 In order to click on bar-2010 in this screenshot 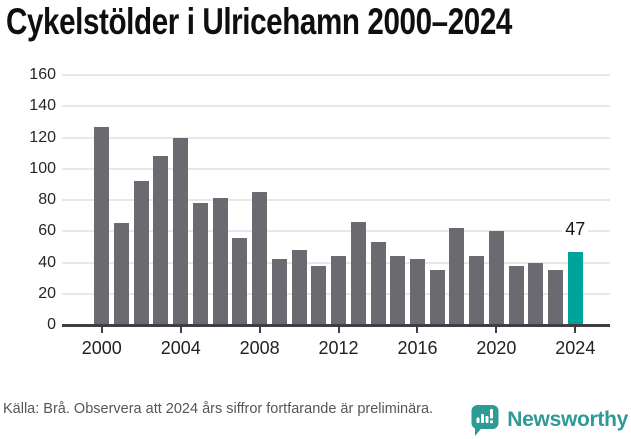, I will do `click(299, 287)`.